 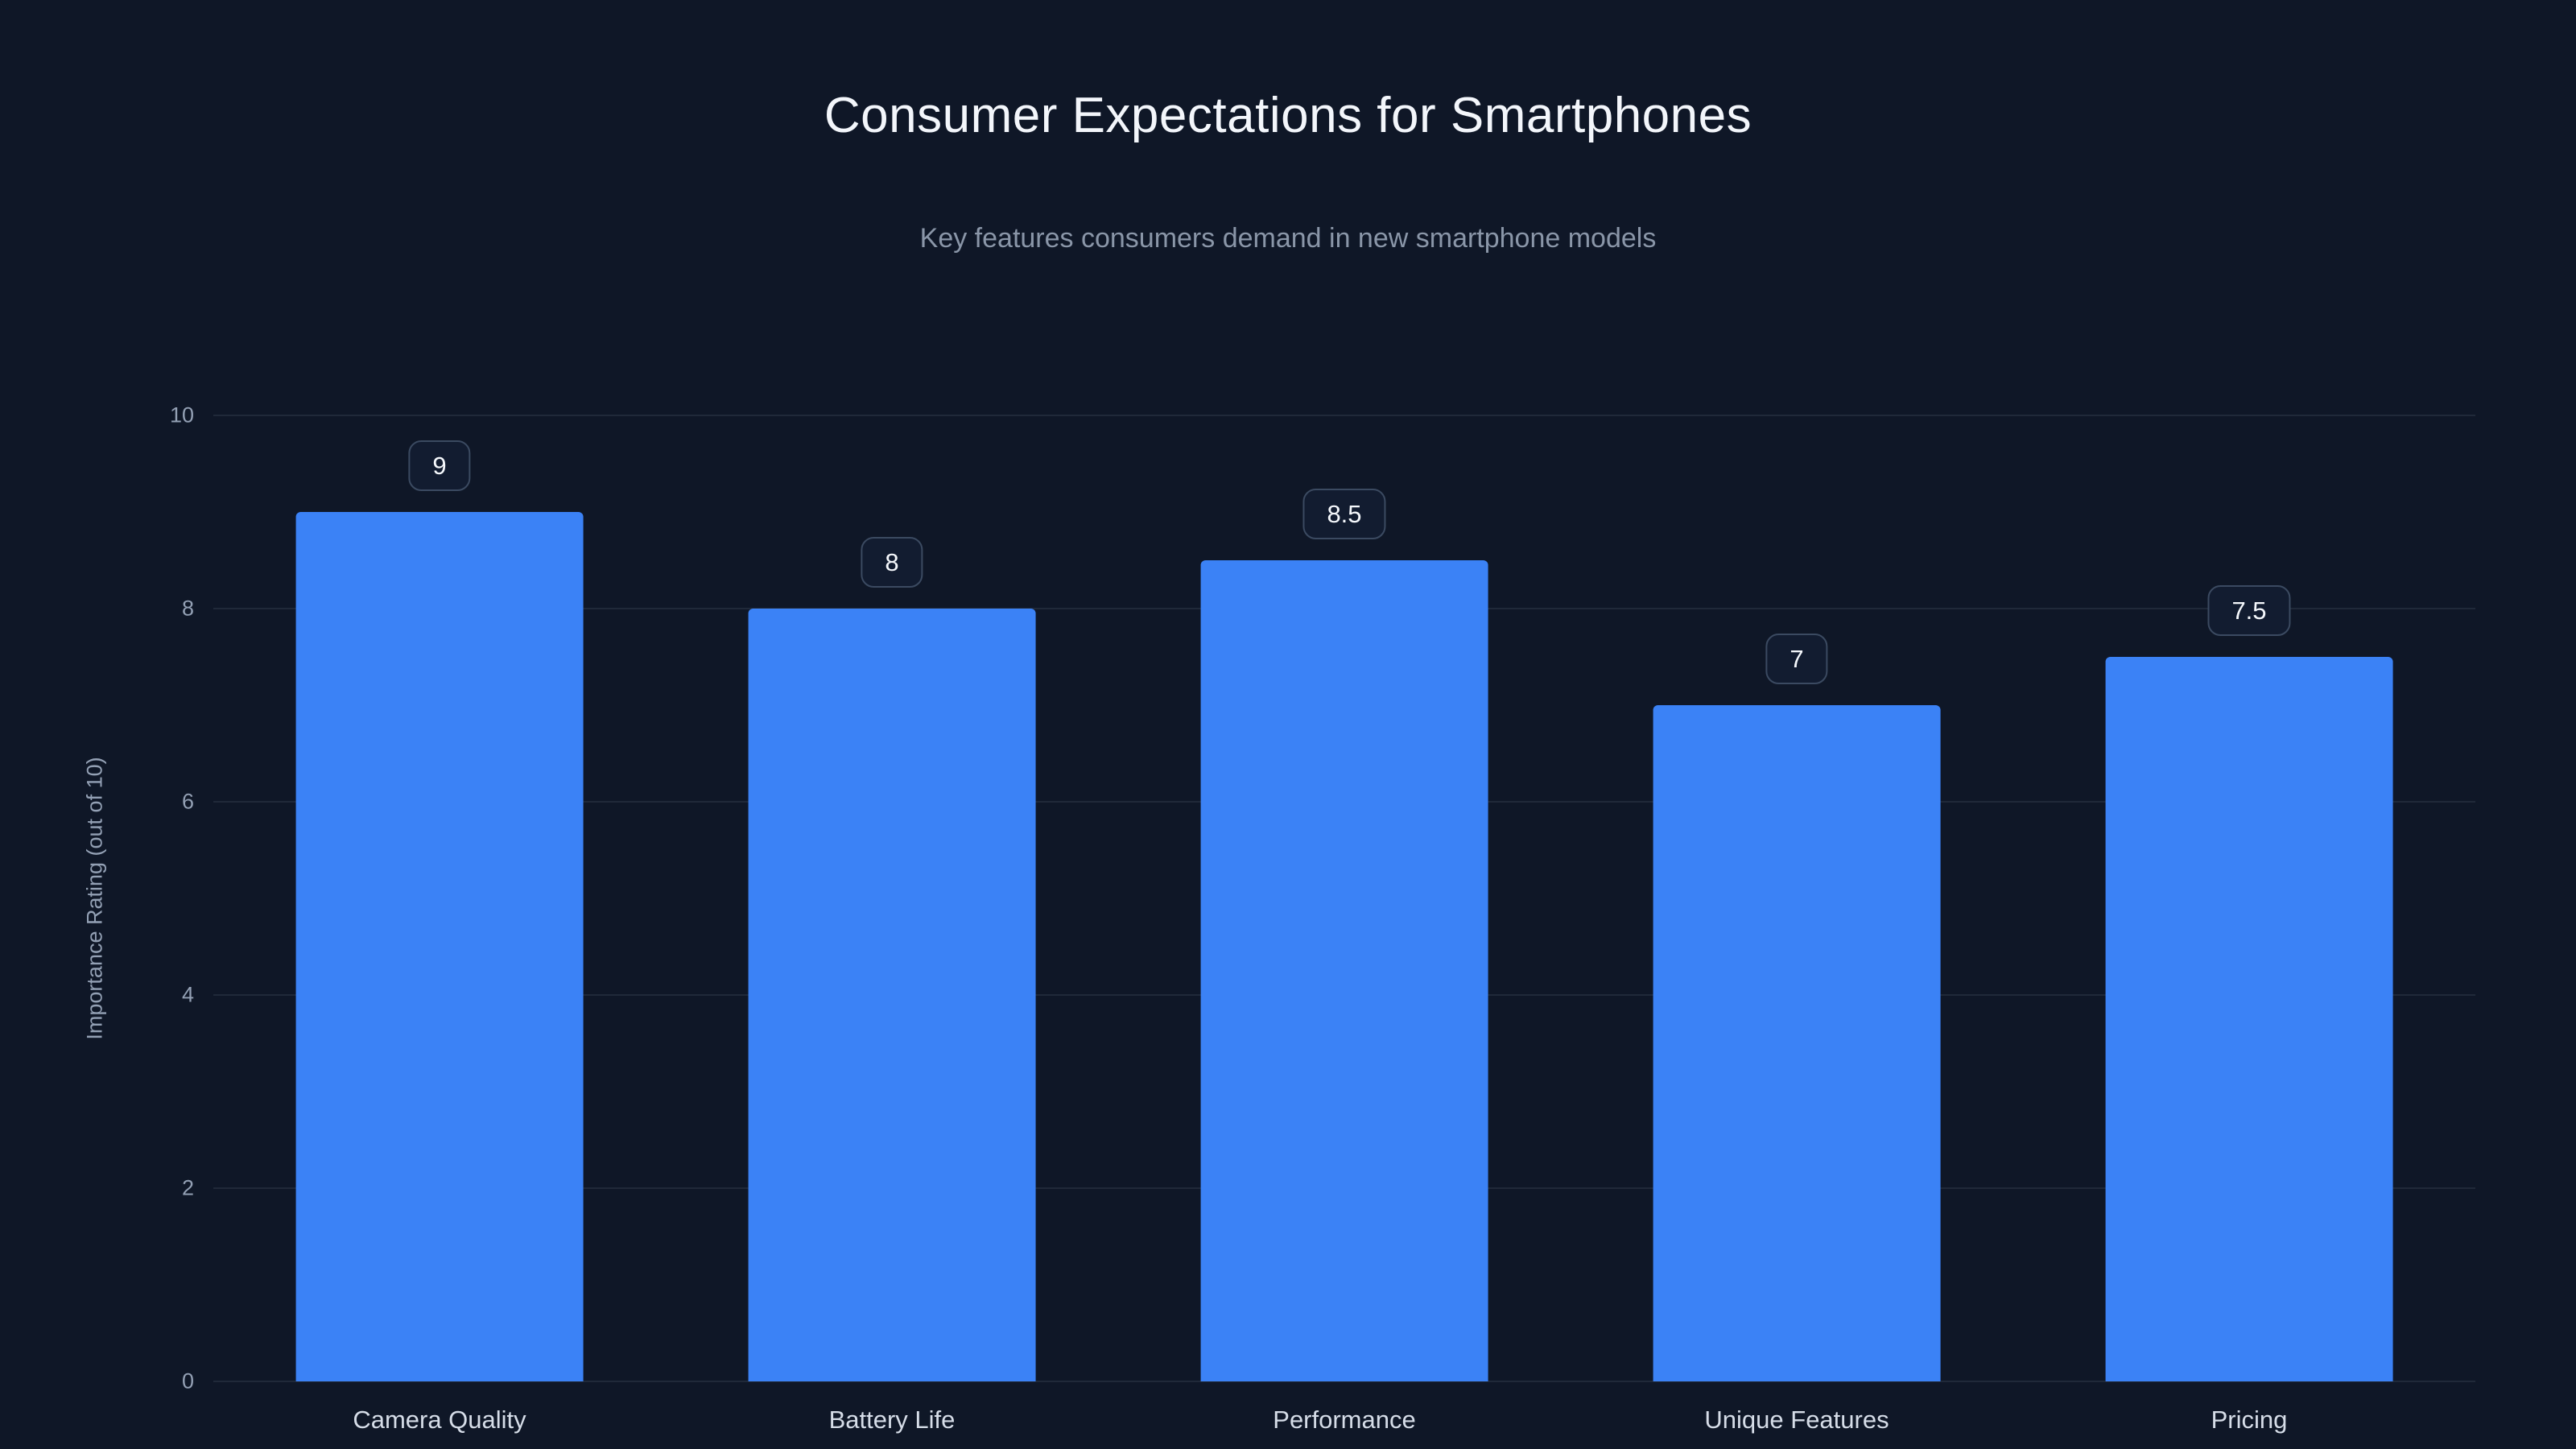 I want to click on value-badge-0: 9, so click(x=439, y=465).